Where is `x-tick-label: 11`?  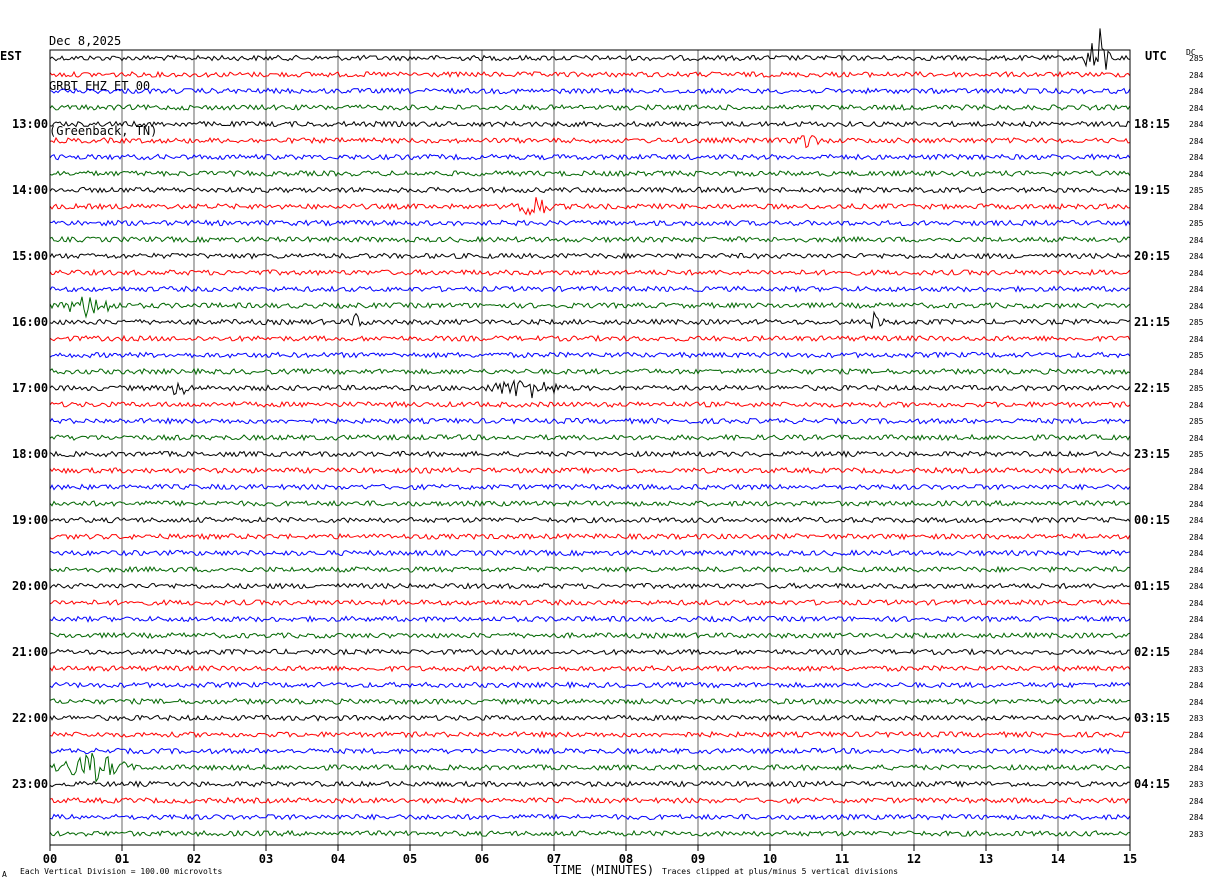 x-tick-label: 11 is located at coordinates (842, 859).